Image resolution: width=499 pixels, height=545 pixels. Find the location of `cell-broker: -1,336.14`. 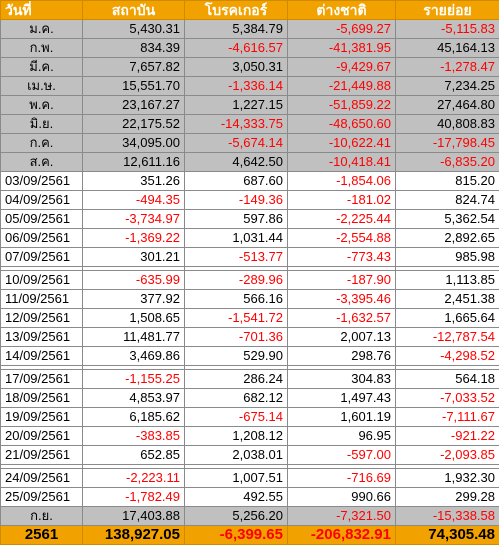

cell-broker: -1,336.14 is located at coordinates (236, 86).